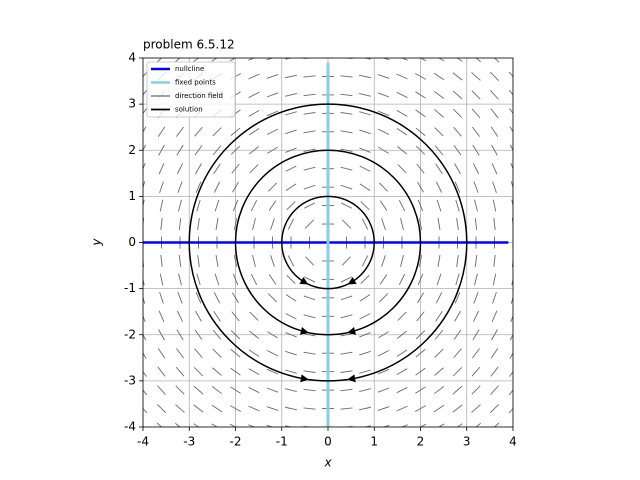  Describe the element at coordinates (189, 45) in the screenshot. I see `chart-title: problem 6.5.12` at that location.